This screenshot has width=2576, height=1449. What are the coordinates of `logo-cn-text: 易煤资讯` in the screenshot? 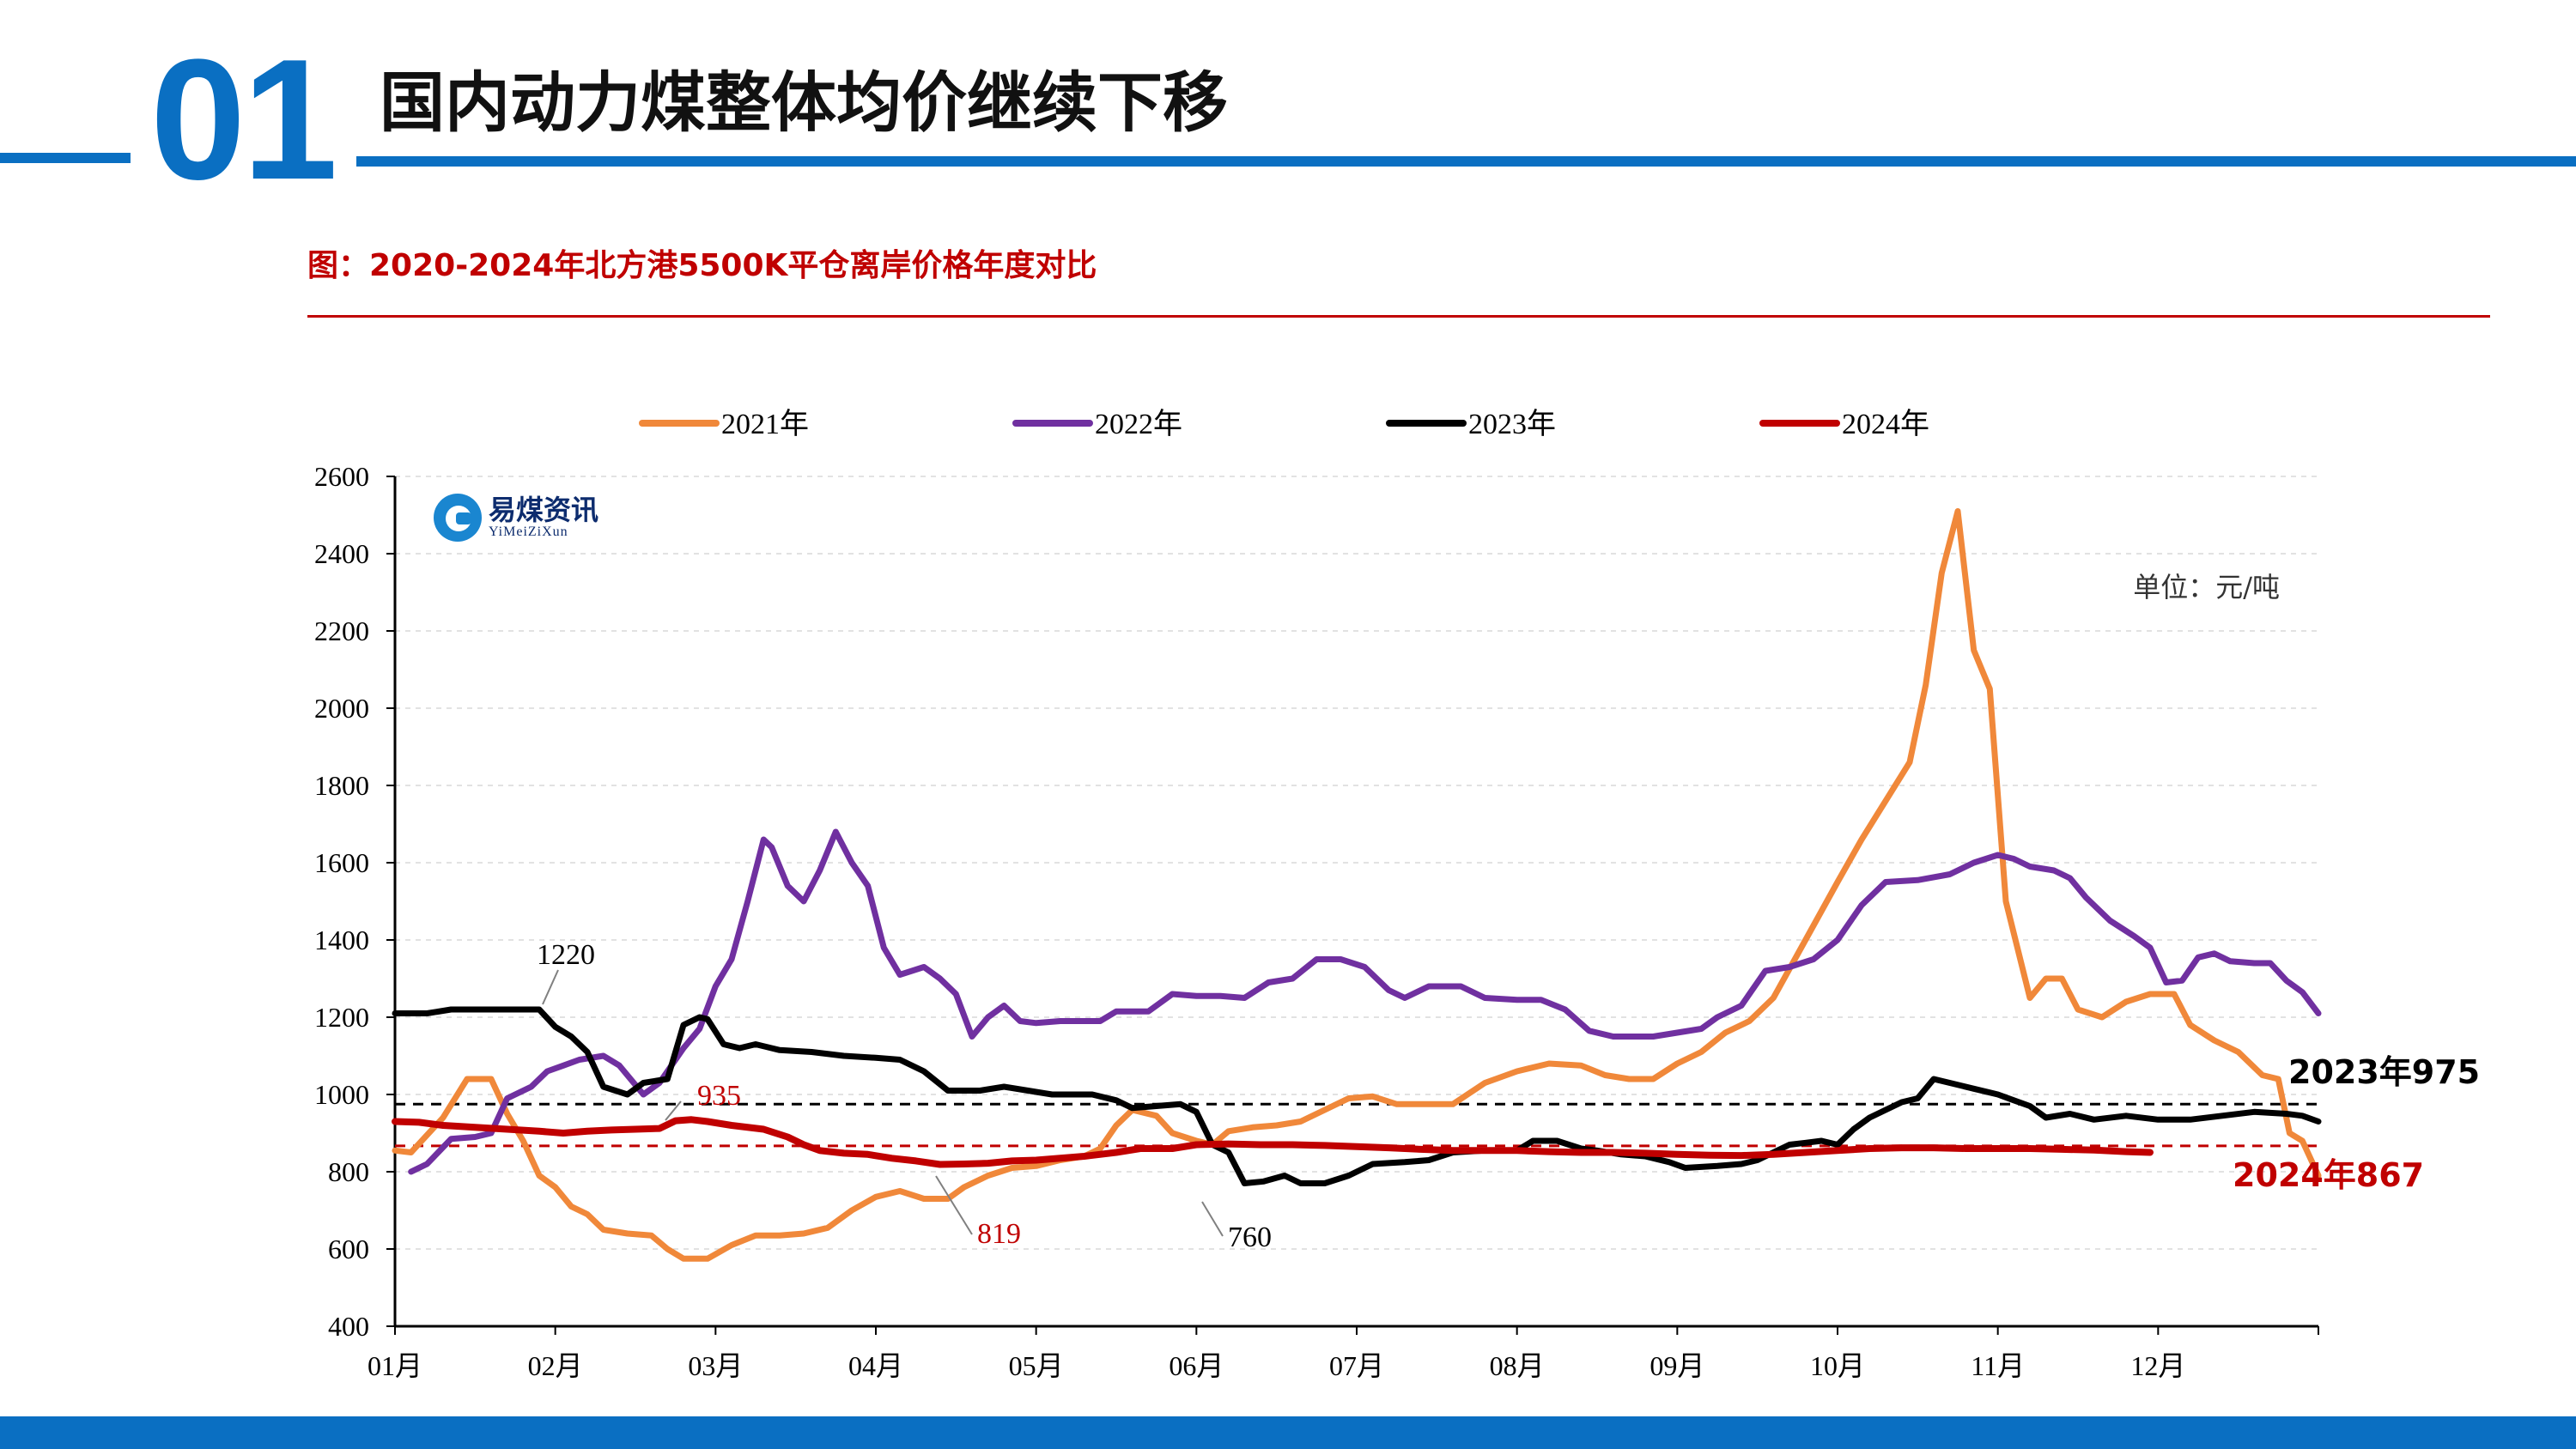 It's located at (544, 510).